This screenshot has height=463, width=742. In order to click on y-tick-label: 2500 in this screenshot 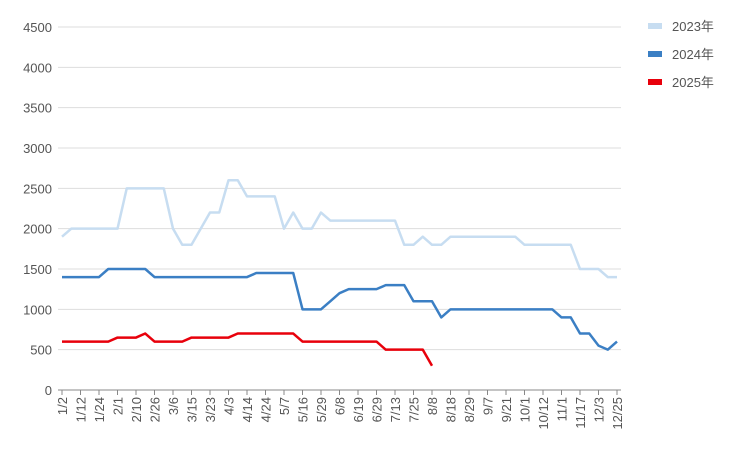, I will do `click(37, 188)`.